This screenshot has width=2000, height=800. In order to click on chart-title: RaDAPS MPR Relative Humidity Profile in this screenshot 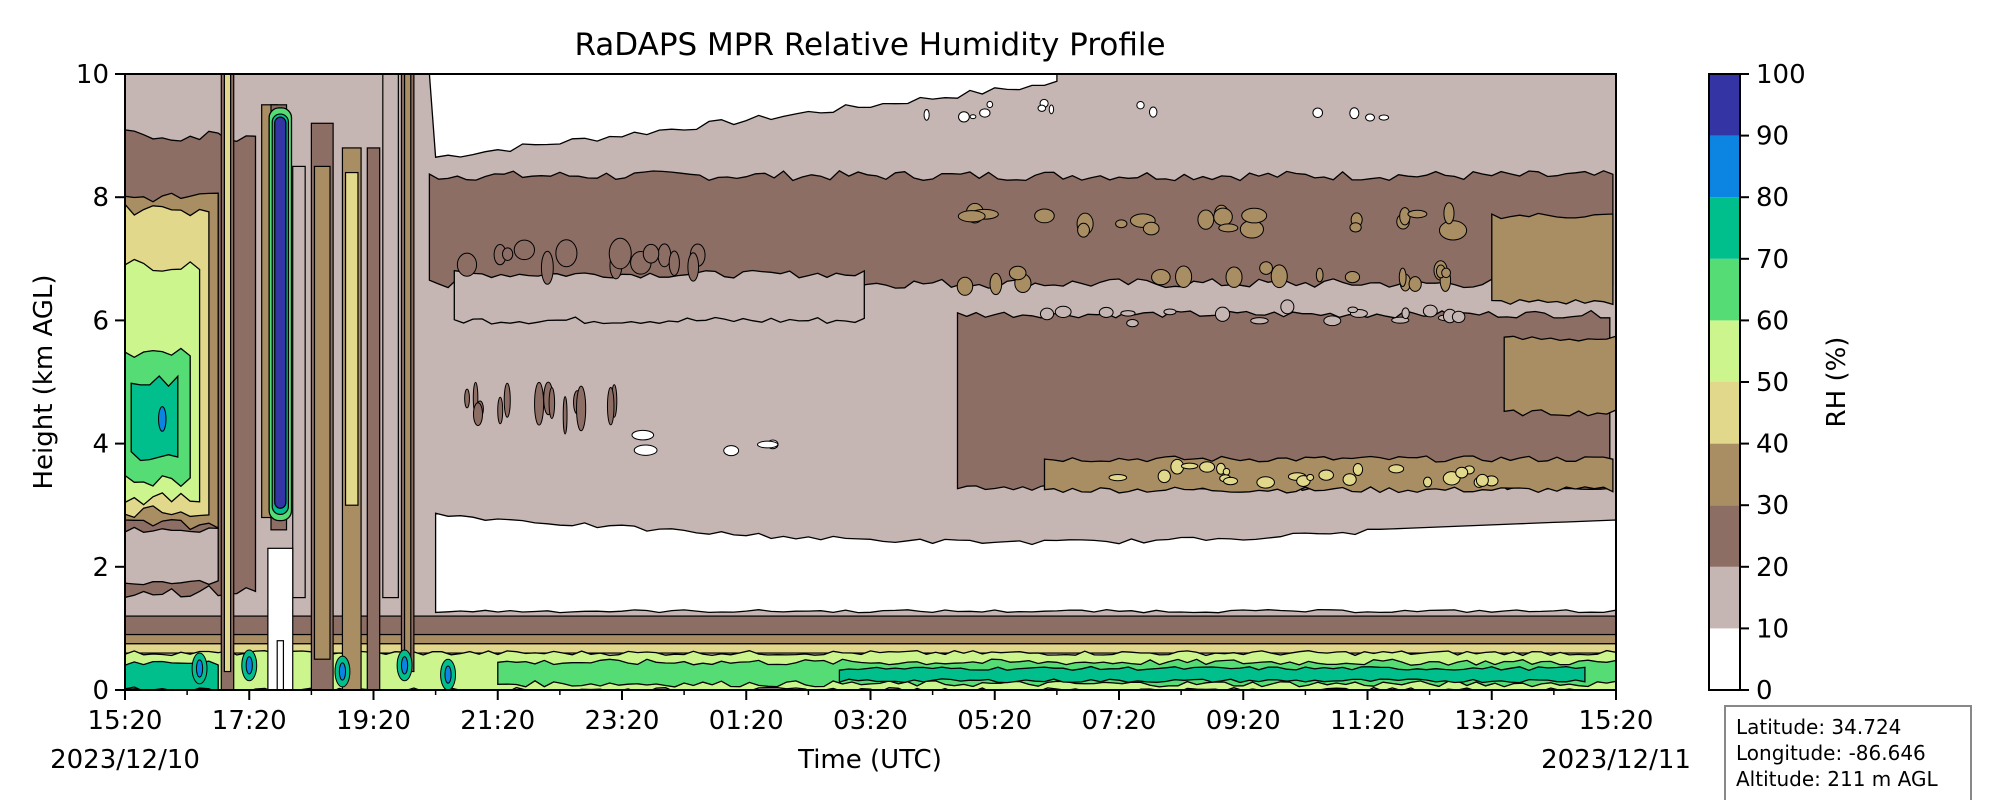, I will do `click(869, 45)`.